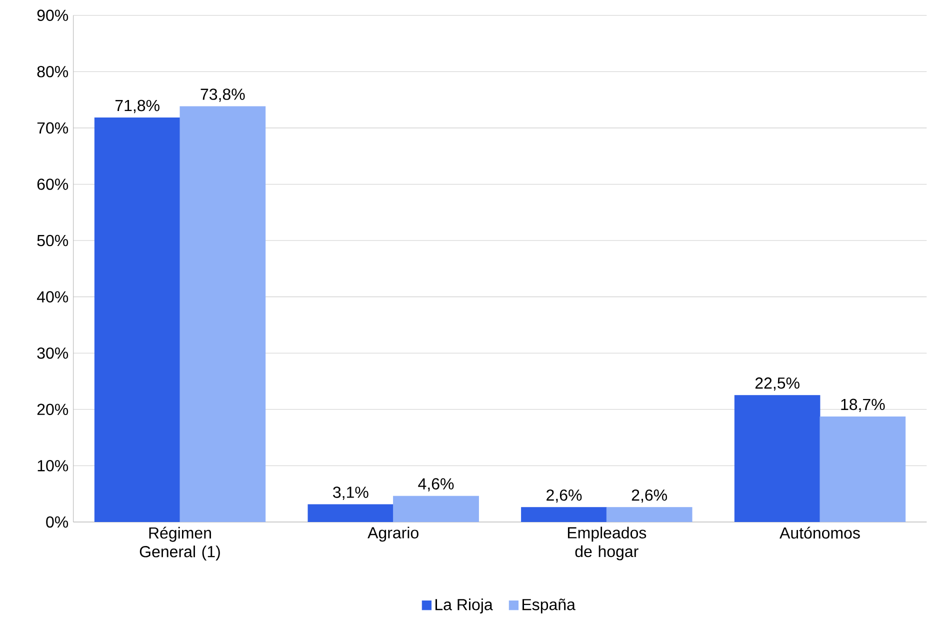 This screenshot has height=626, width=938. What do you see at coordinates (180, 543) in the screenshot?
I see `x-tick-label: Régimen General (1)` at bounding box center [180, 543].